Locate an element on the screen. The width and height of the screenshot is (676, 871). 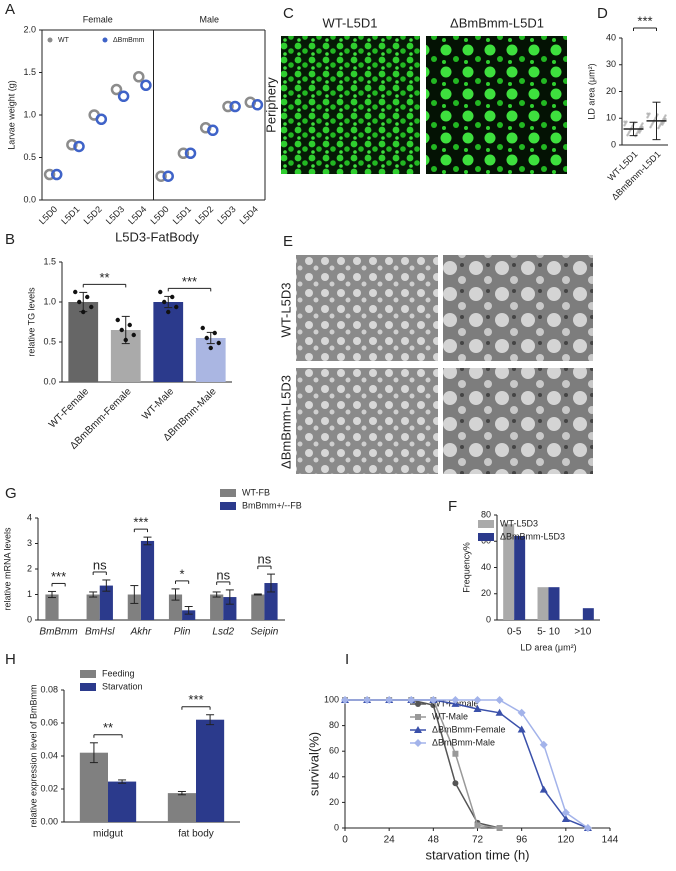
x-tick-label: 24 is located at coordinates (390, 840).